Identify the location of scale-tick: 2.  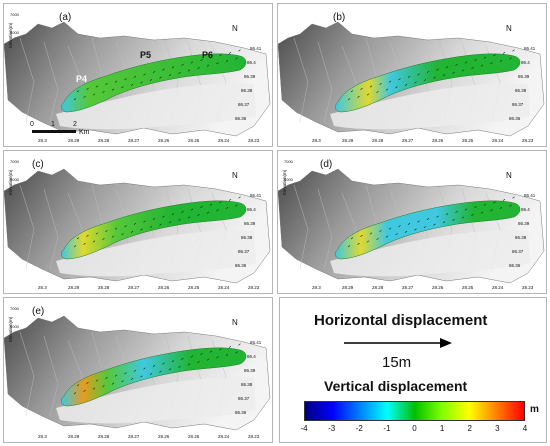
(75, 124).